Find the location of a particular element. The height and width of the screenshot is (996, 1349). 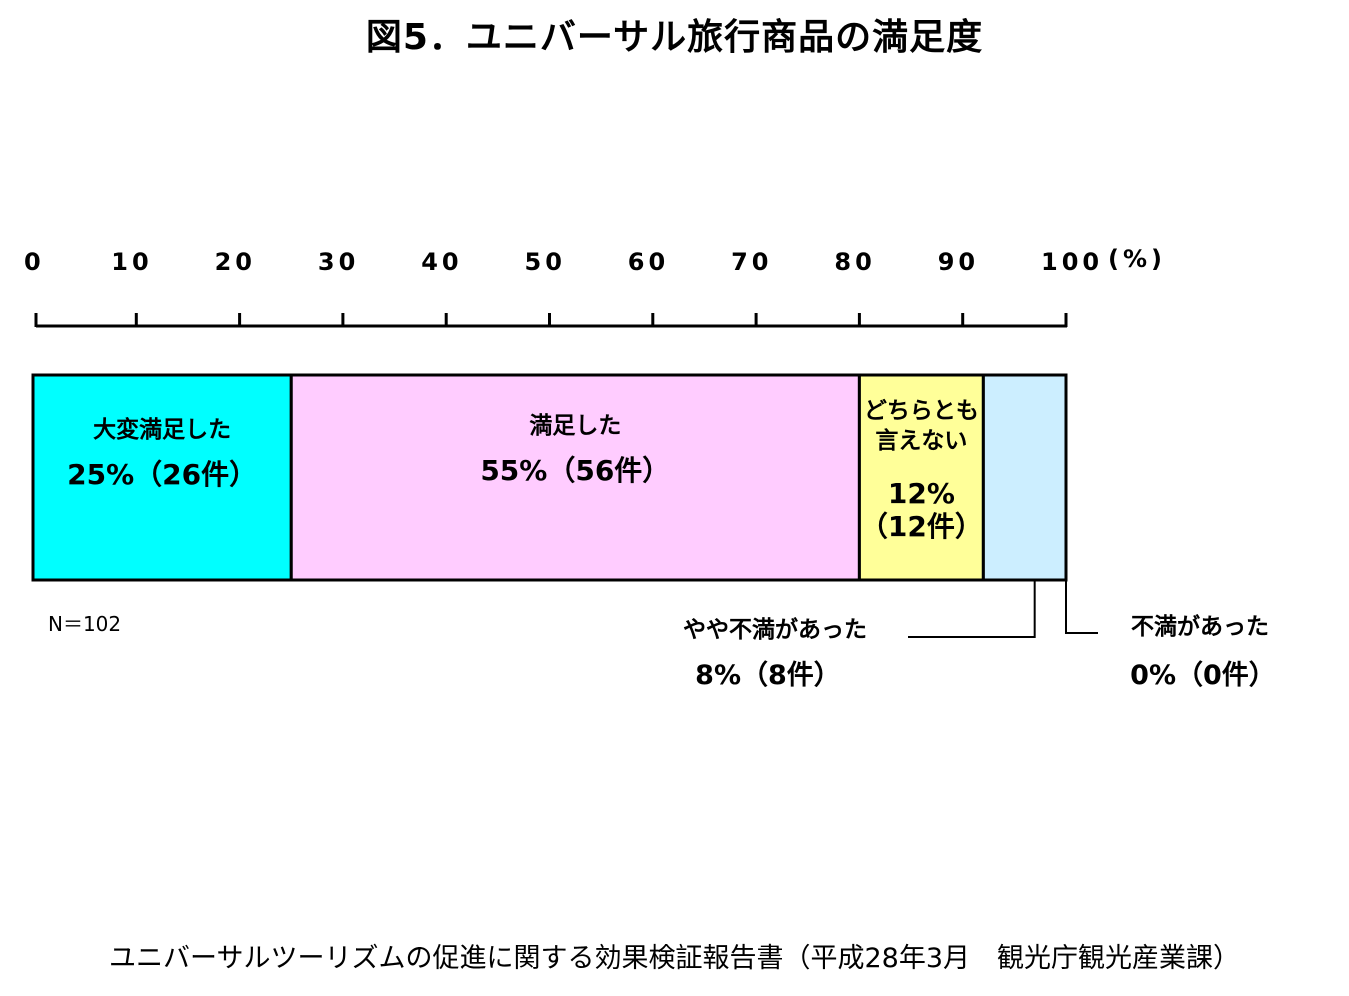

segment-value-line: 12% is located at coordinates (921, 493).